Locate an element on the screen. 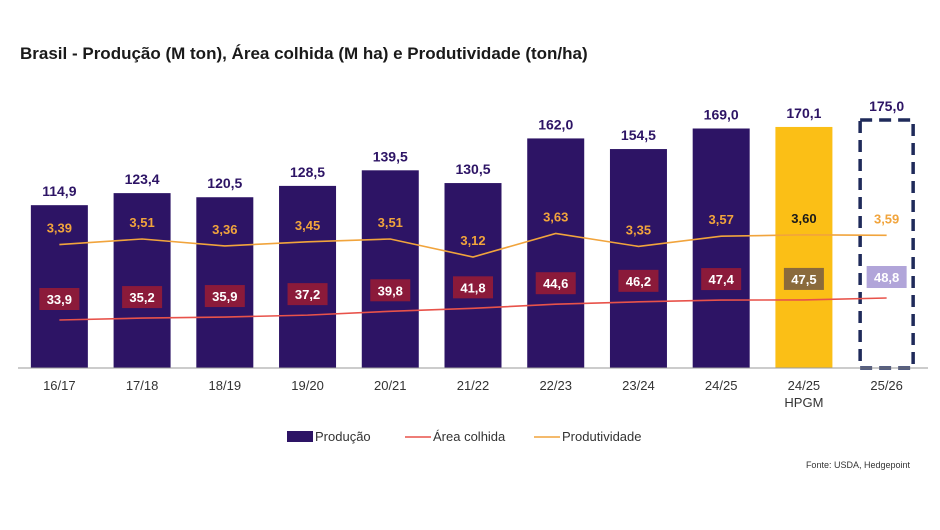  area-label: 46,2 is located at coordinates (638, 281).